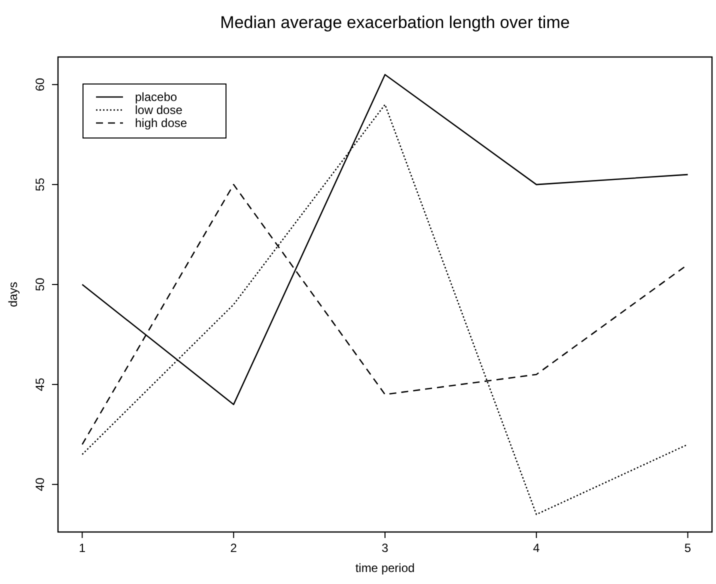  I want to click on y-tick-label: 40, so click(40, 484).